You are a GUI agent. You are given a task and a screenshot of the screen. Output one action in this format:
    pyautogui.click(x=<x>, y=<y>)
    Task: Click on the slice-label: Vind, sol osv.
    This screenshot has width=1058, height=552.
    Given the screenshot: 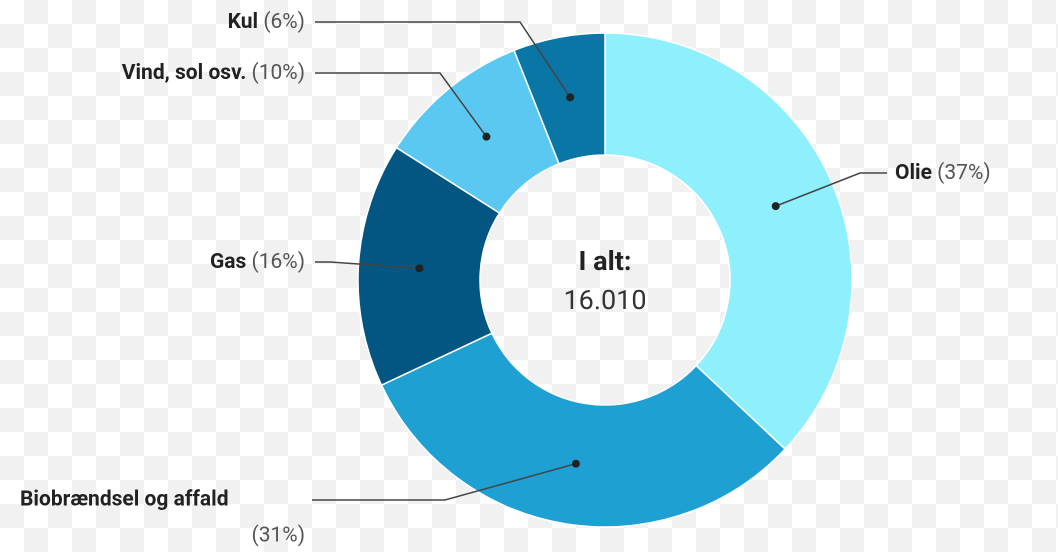 What is the action you would take?
    pyautogui.click(x=184, y=73)
    